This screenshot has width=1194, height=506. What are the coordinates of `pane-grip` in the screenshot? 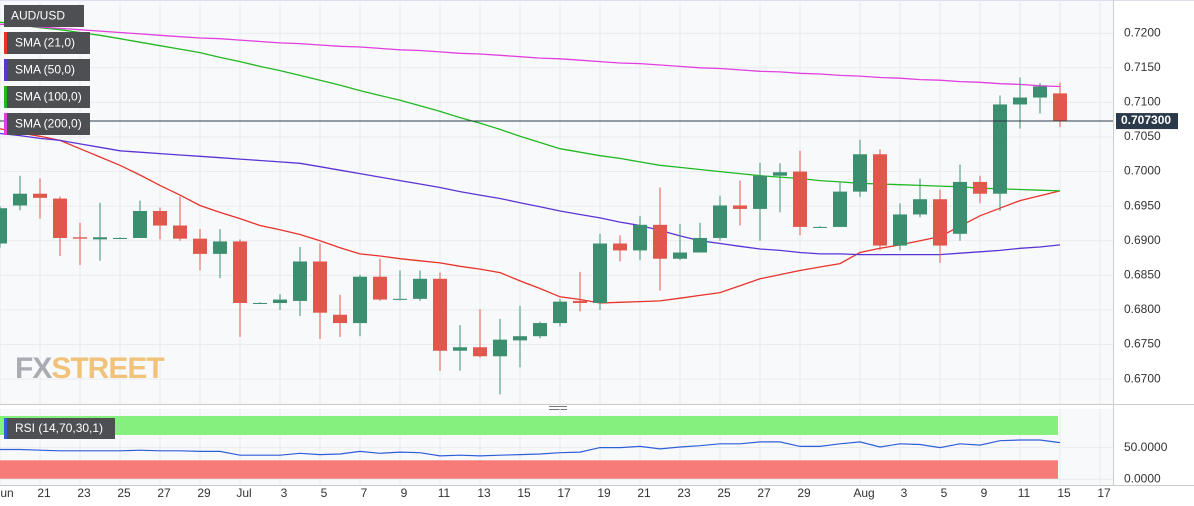 It's located at (558, 408).